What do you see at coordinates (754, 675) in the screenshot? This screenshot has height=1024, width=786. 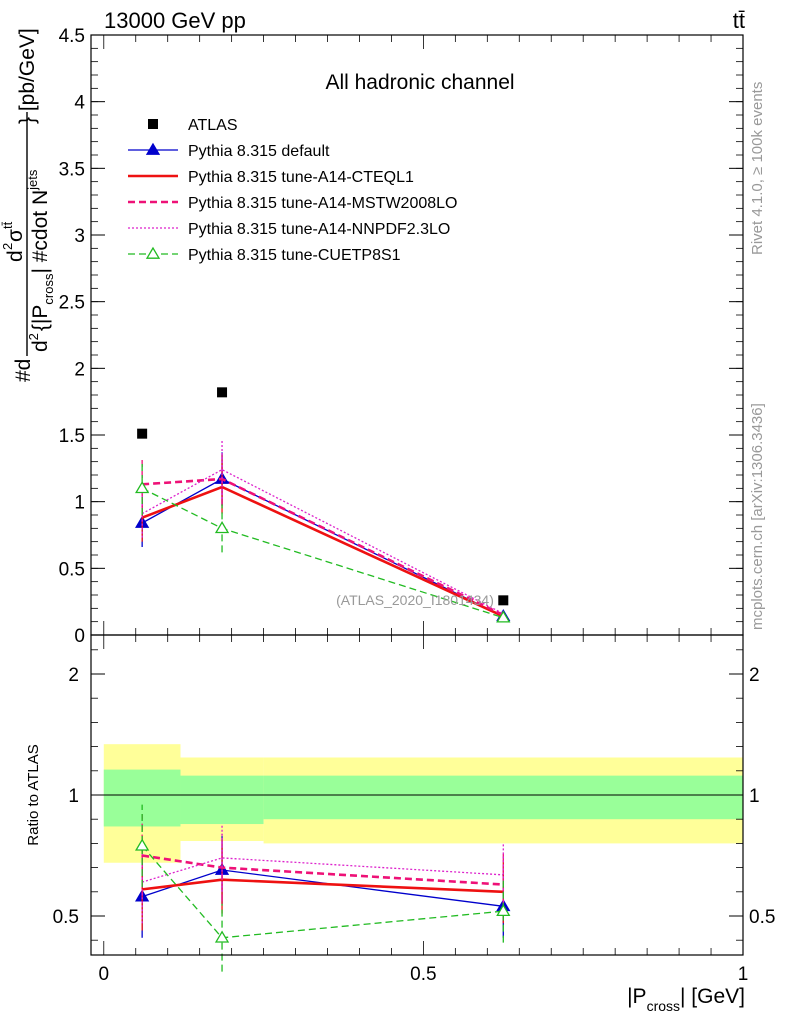 I see `ratio-y-tick-label-right: 2` at bounding box center [754, 675].